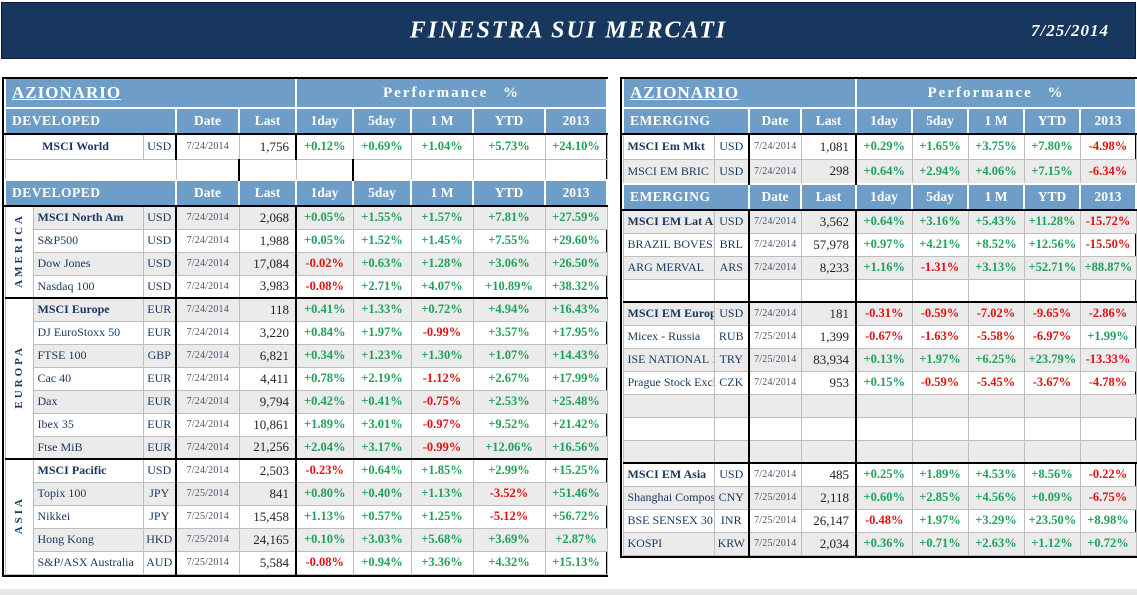  Describe the element at coordinates (267, 355) in the screenshot. I see `last-cell: 6,821` at that location.